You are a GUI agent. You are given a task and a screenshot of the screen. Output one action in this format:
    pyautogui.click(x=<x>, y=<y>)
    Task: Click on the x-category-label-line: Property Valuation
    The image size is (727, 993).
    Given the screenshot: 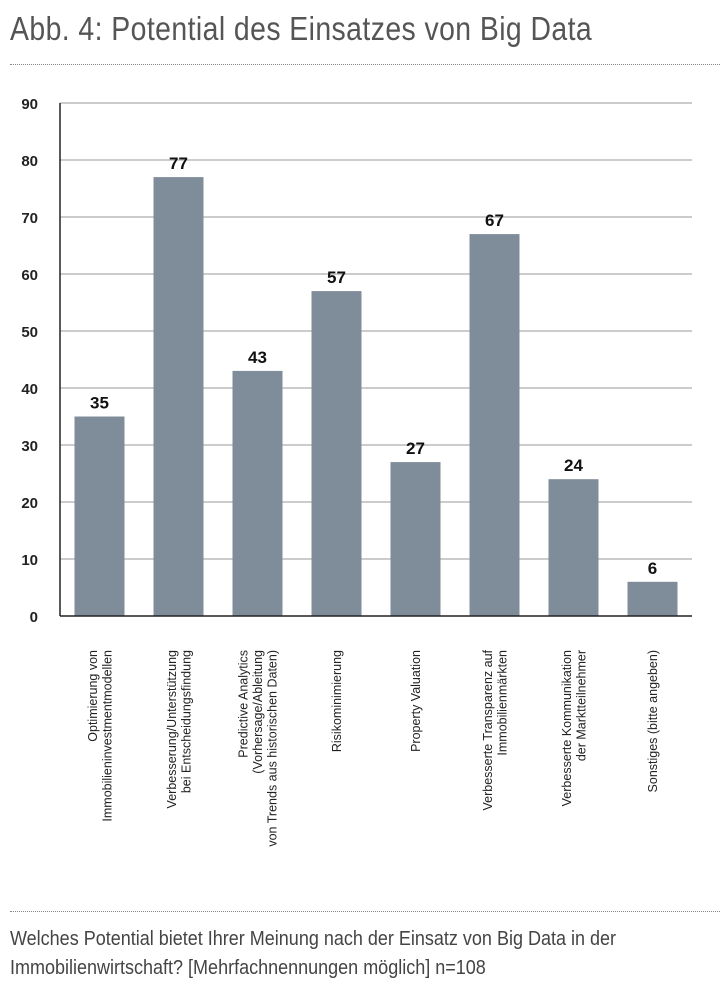 What is the action you would take?
    pyautogui.click(x=416, y=701)
    